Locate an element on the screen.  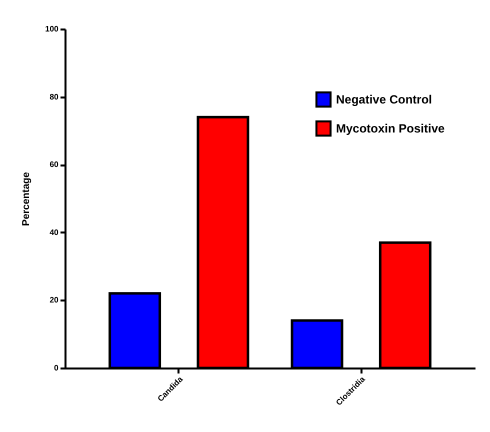
y-tick-label: 0 is located at coordinates (57, 368).